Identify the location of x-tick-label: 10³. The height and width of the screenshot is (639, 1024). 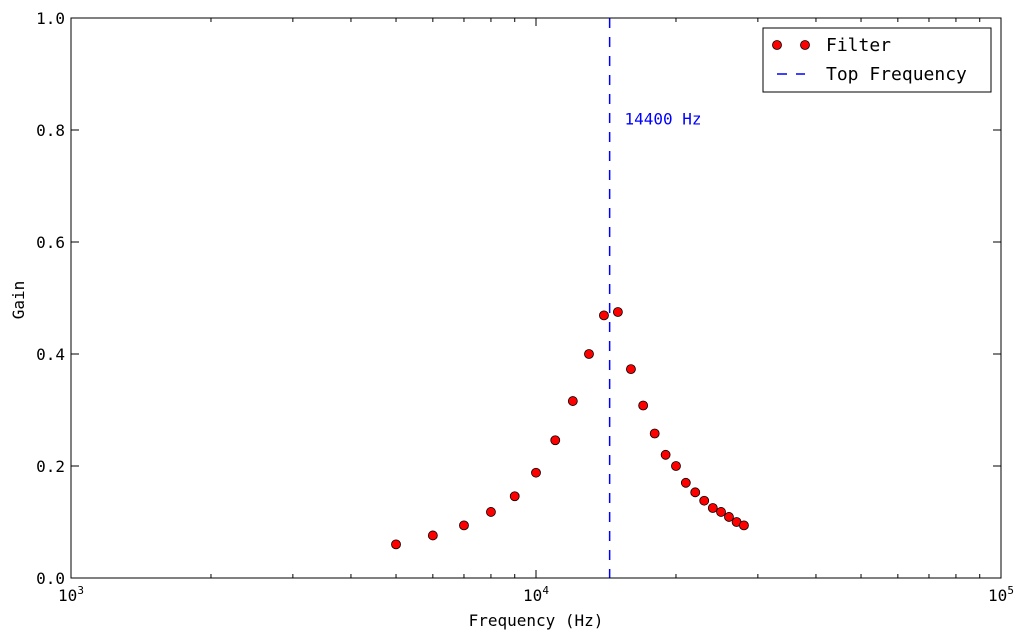
(71, 594).